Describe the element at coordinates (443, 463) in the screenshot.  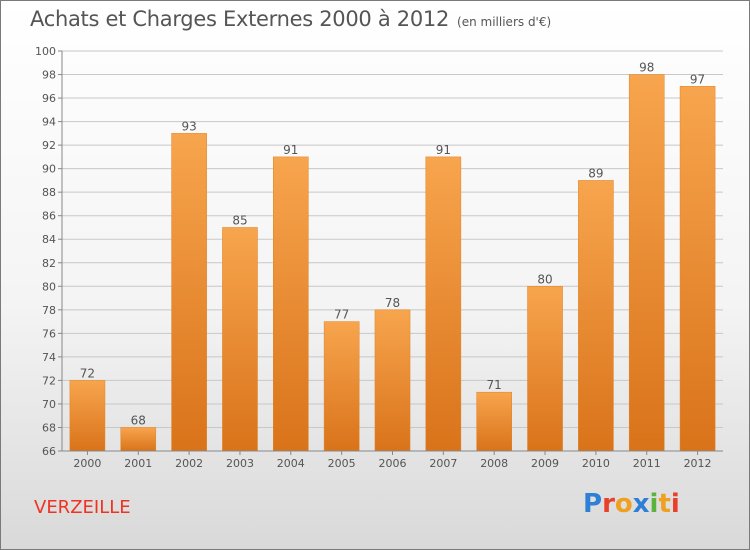
I see `x-tick-label: 2007` at that location.